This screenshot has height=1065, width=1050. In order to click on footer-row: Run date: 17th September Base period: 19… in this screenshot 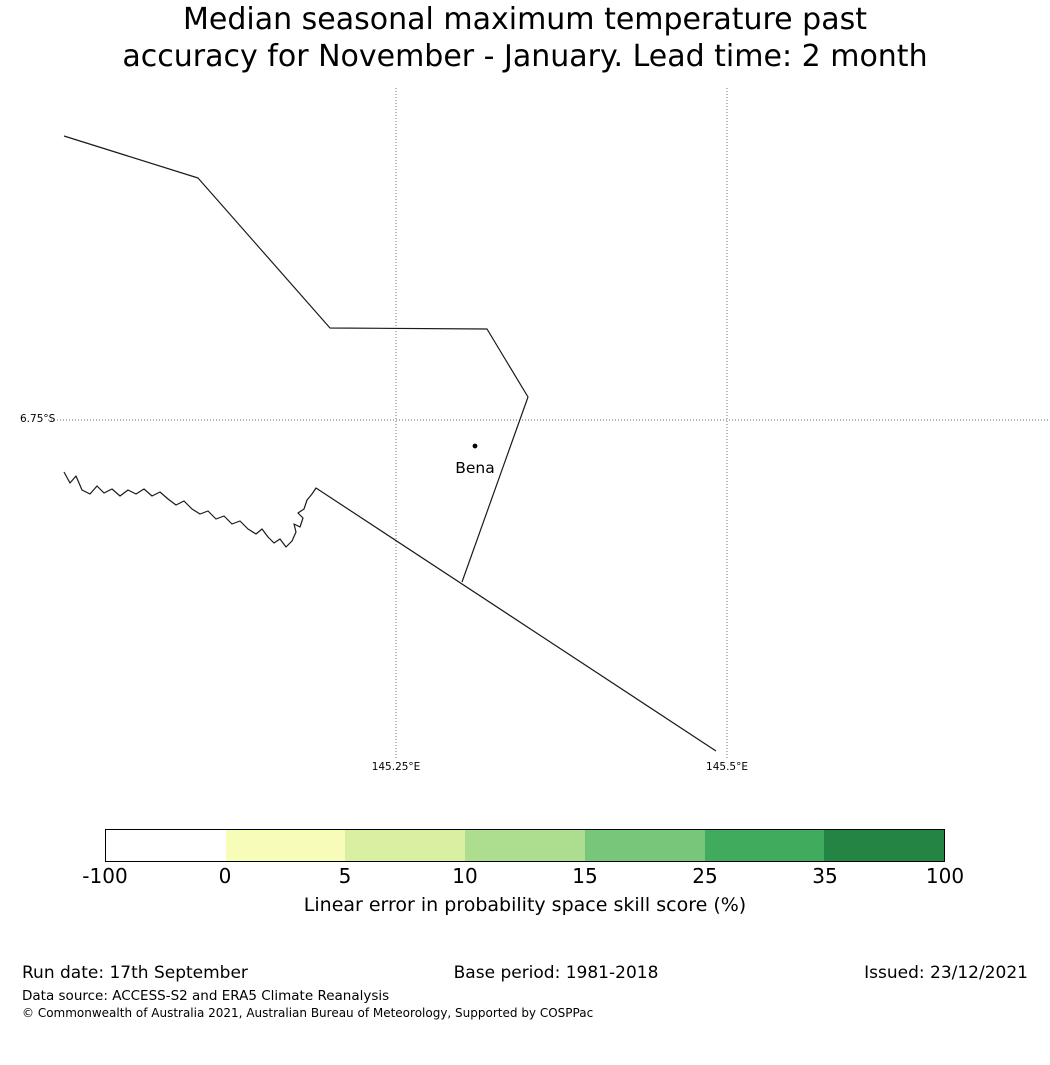, I will do `click(525, 973)`.